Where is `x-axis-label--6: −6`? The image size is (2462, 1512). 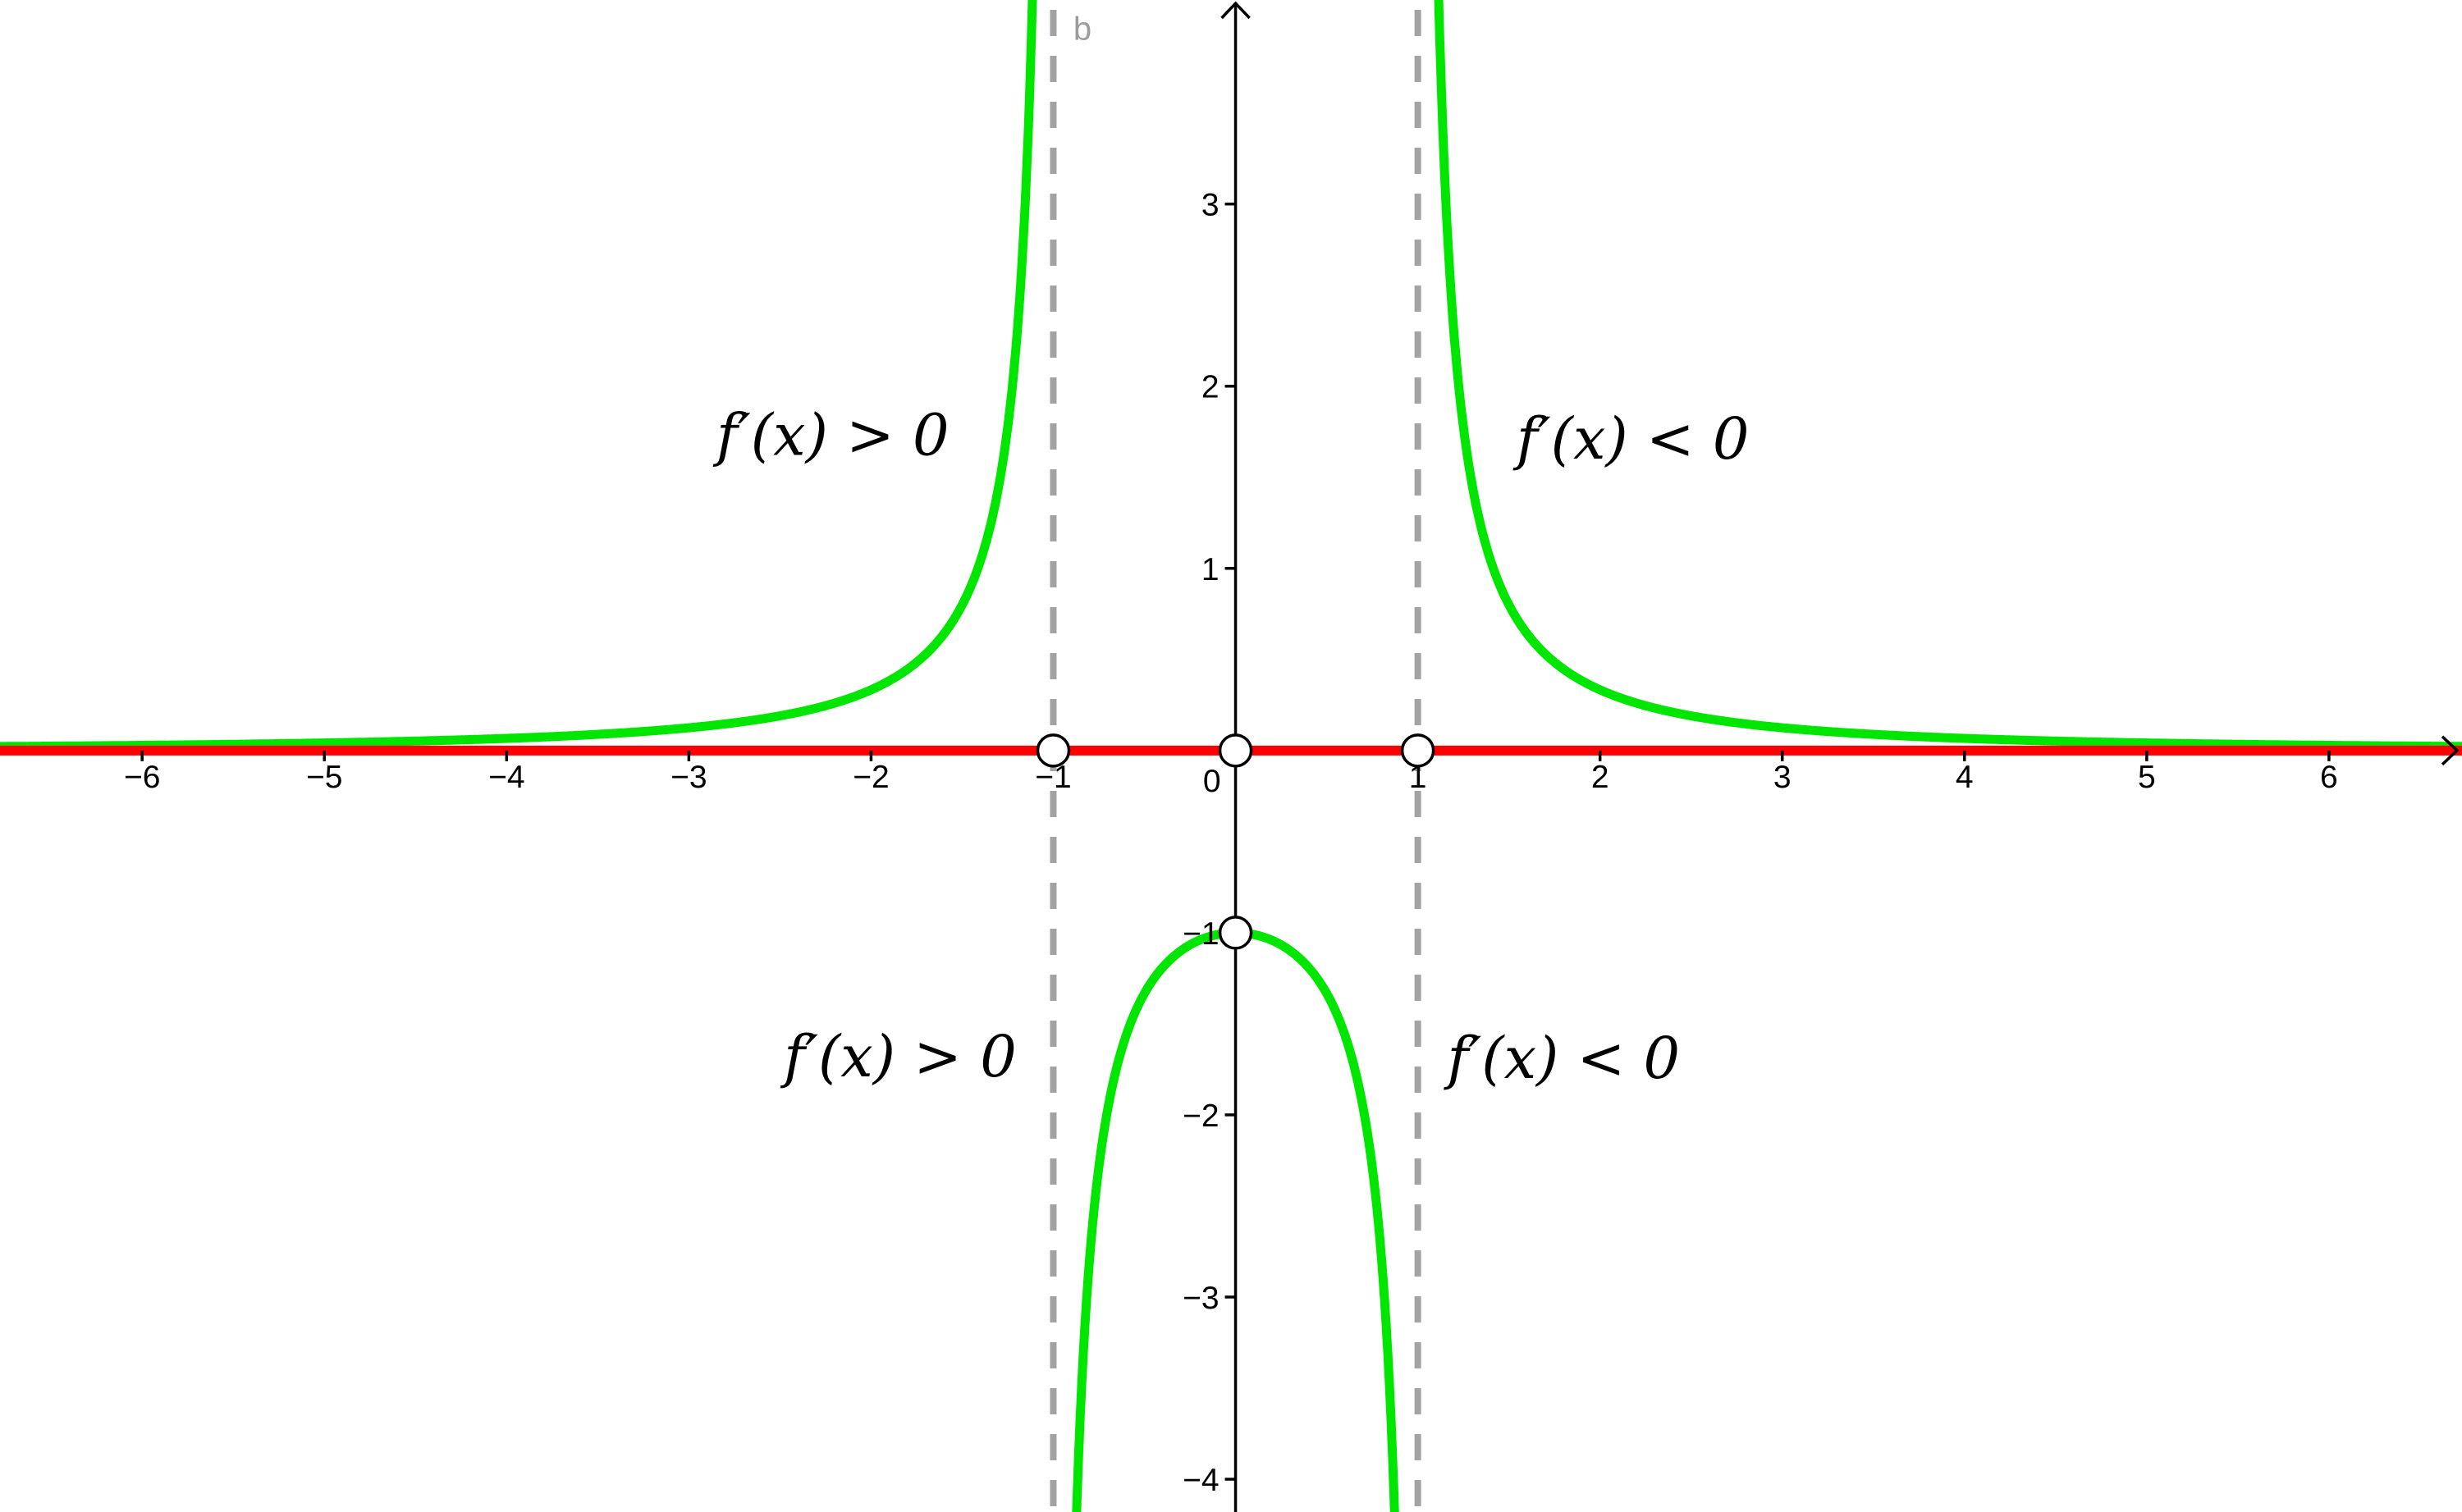 x-axis-label--6: −6 is located at coordinates (142, 778).